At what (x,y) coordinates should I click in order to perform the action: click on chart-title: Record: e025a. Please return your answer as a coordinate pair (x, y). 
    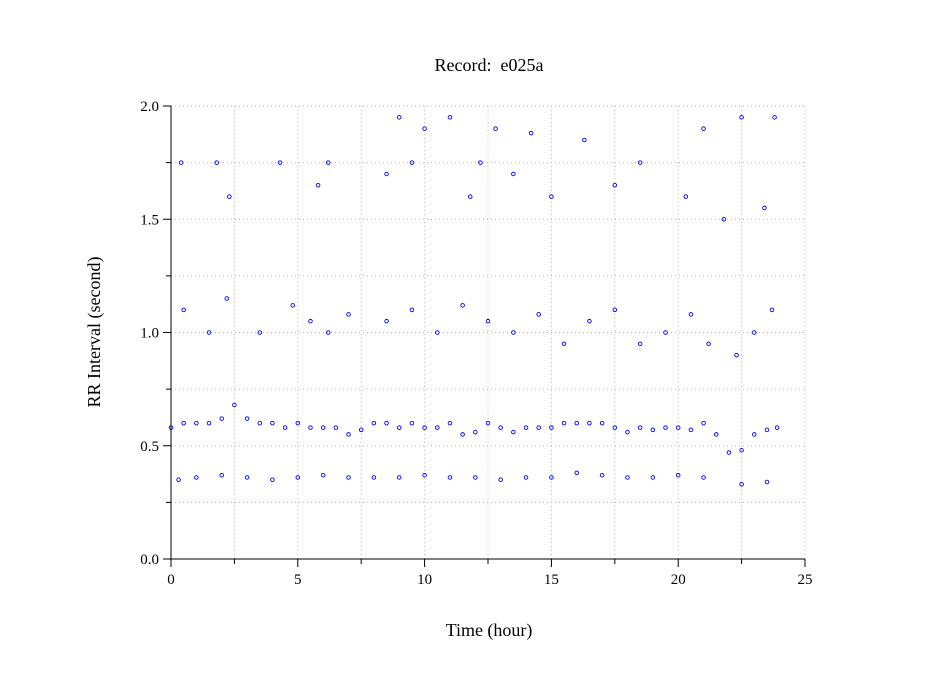
    Looking at the image, I should click on (489, 65).